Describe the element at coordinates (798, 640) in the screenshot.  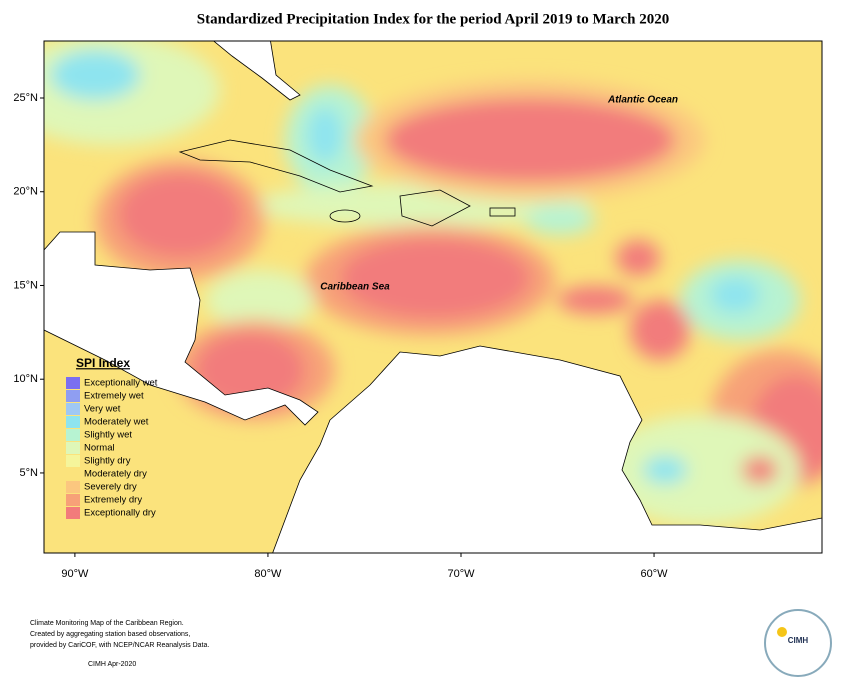
I see `logo-text: CIMH` at that location.